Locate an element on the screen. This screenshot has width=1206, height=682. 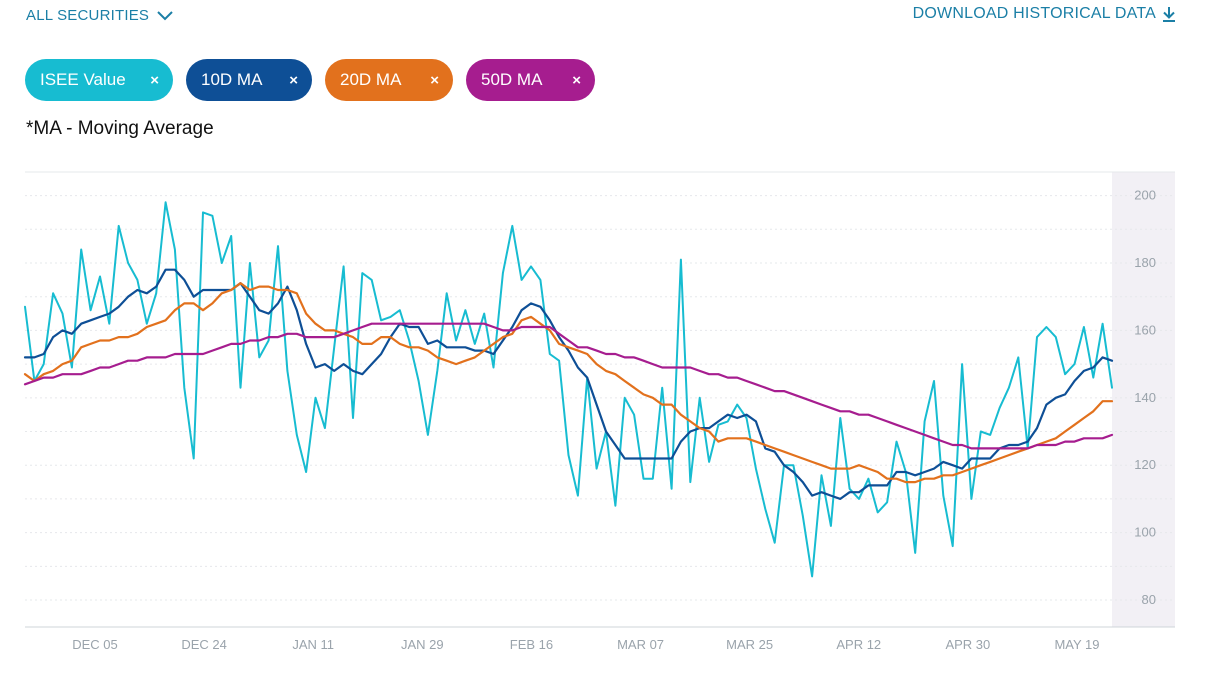
y-tick-label: 80 is located at coordinates (1149, 599).